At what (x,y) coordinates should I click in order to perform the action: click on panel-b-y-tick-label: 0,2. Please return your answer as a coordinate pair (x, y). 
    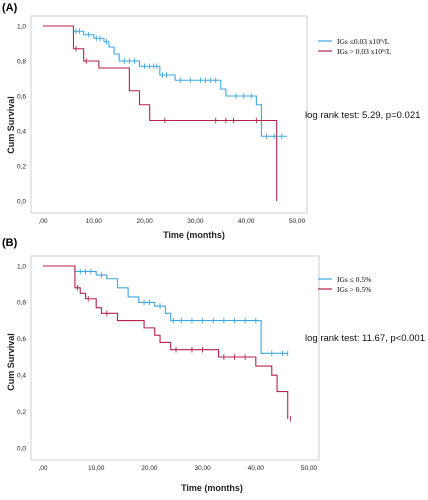
    Looking at the image, I should click on (21, 412).